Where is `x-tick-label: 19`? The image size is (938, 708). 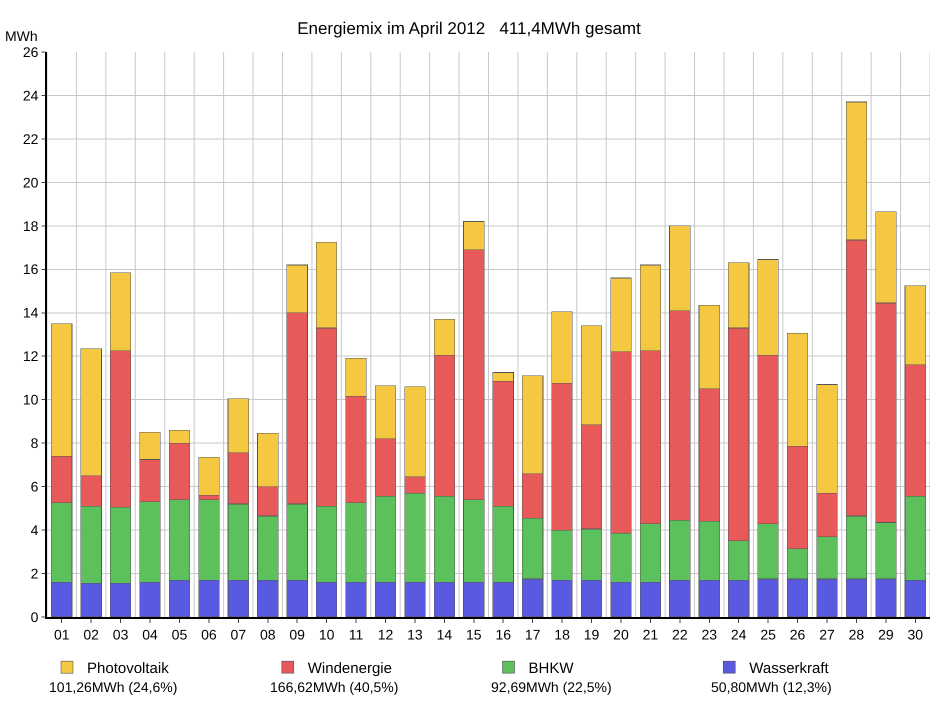
x-tick-label: 19 is located at coordinates (592, 634).